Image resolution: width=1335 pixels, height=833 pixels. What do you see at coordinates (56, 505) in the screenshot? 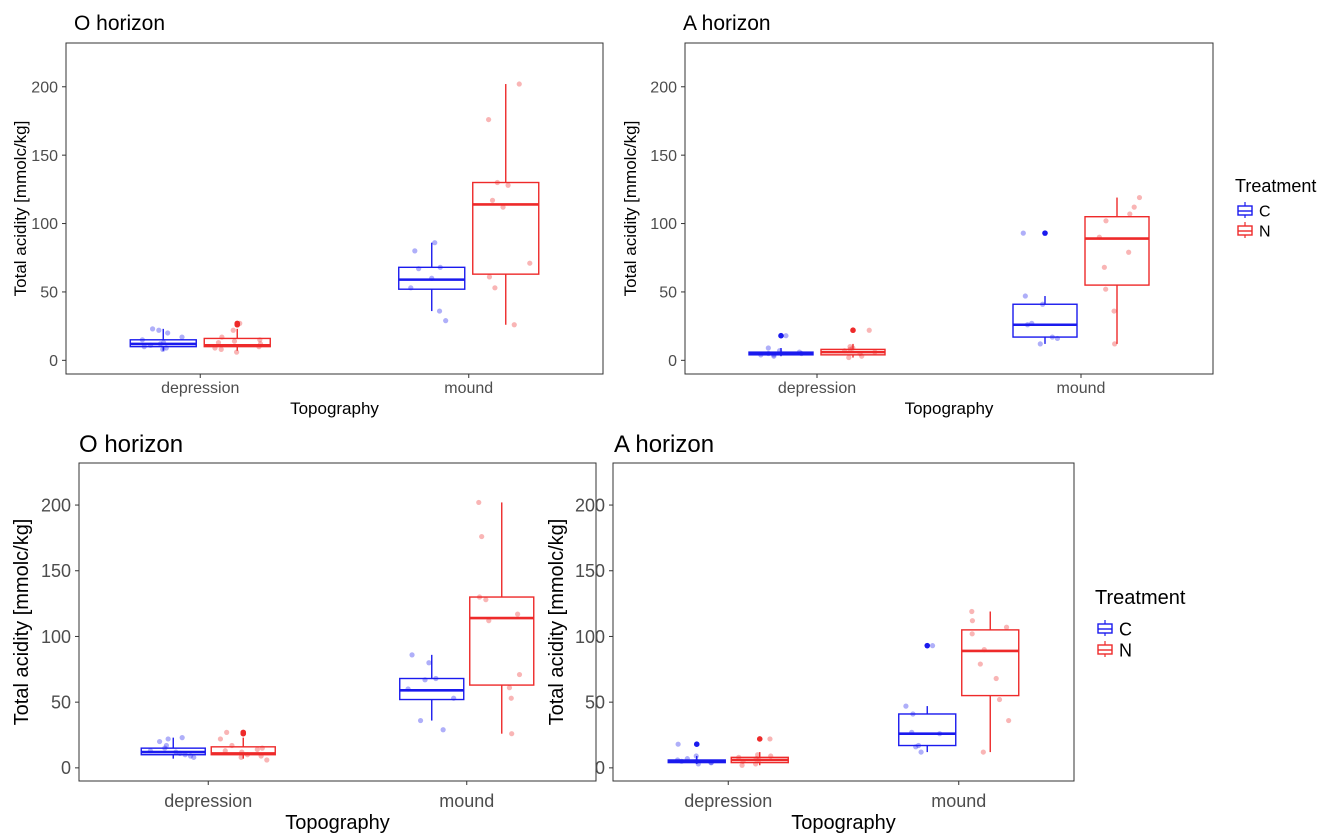
I see `y-tick-label: 200` at bounding box center [56, 505].